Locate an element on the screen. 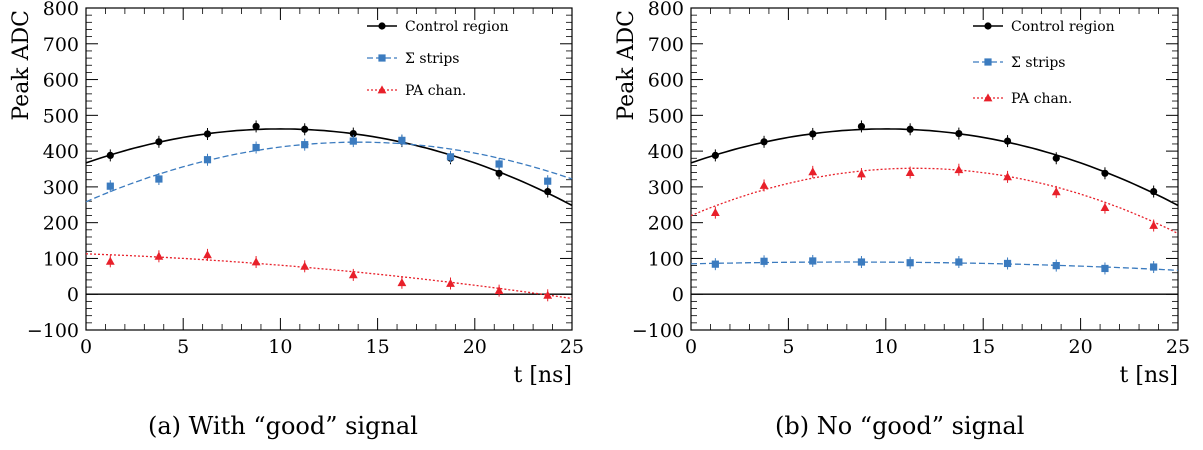 The width and height of the screenshot is (1203, 450). x-tick-label: 5 is located at coordinates (788, 347).